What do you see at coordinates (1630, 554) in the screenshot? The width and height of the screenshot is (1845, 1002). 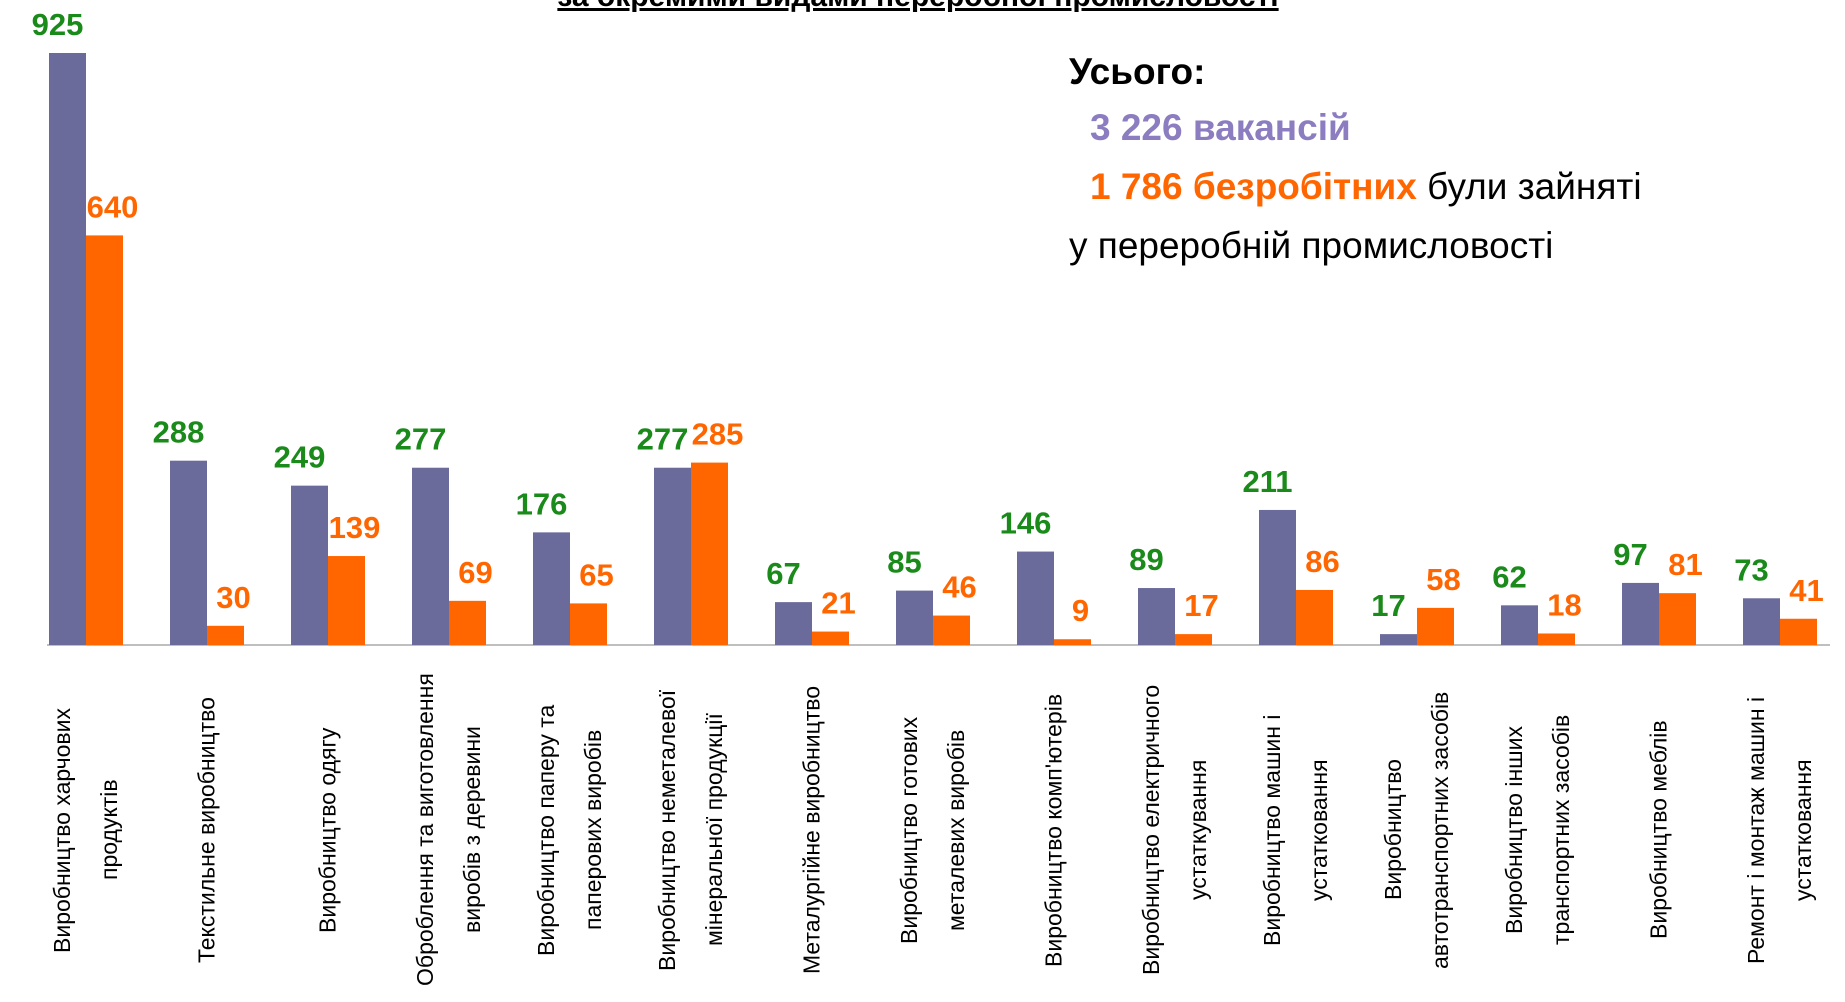 I see `value-label: 97` at bounding box center [1630, 554].